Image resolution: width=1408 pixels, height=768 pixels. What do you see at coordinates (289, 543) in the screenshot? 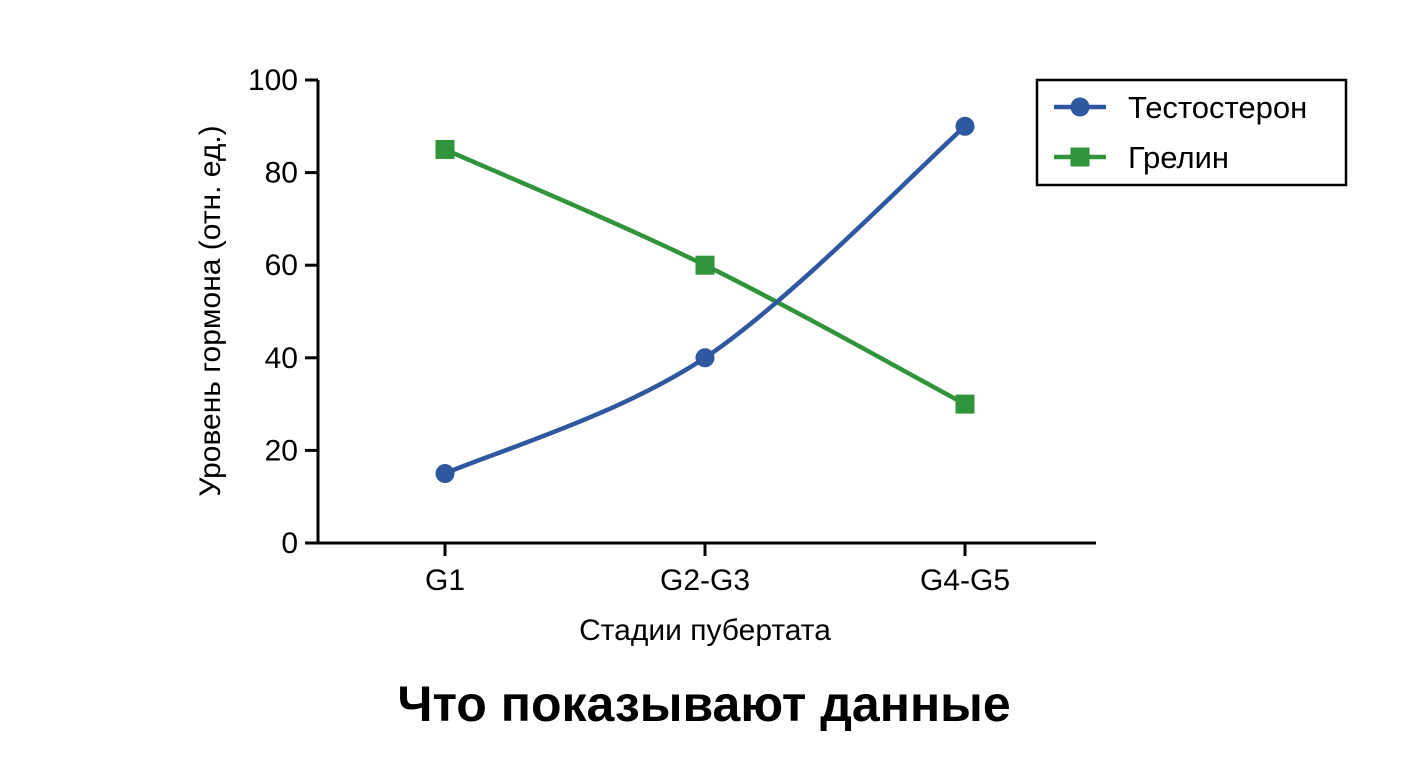
I see `y-tick-label: 0` at bounding box center [289, 543].